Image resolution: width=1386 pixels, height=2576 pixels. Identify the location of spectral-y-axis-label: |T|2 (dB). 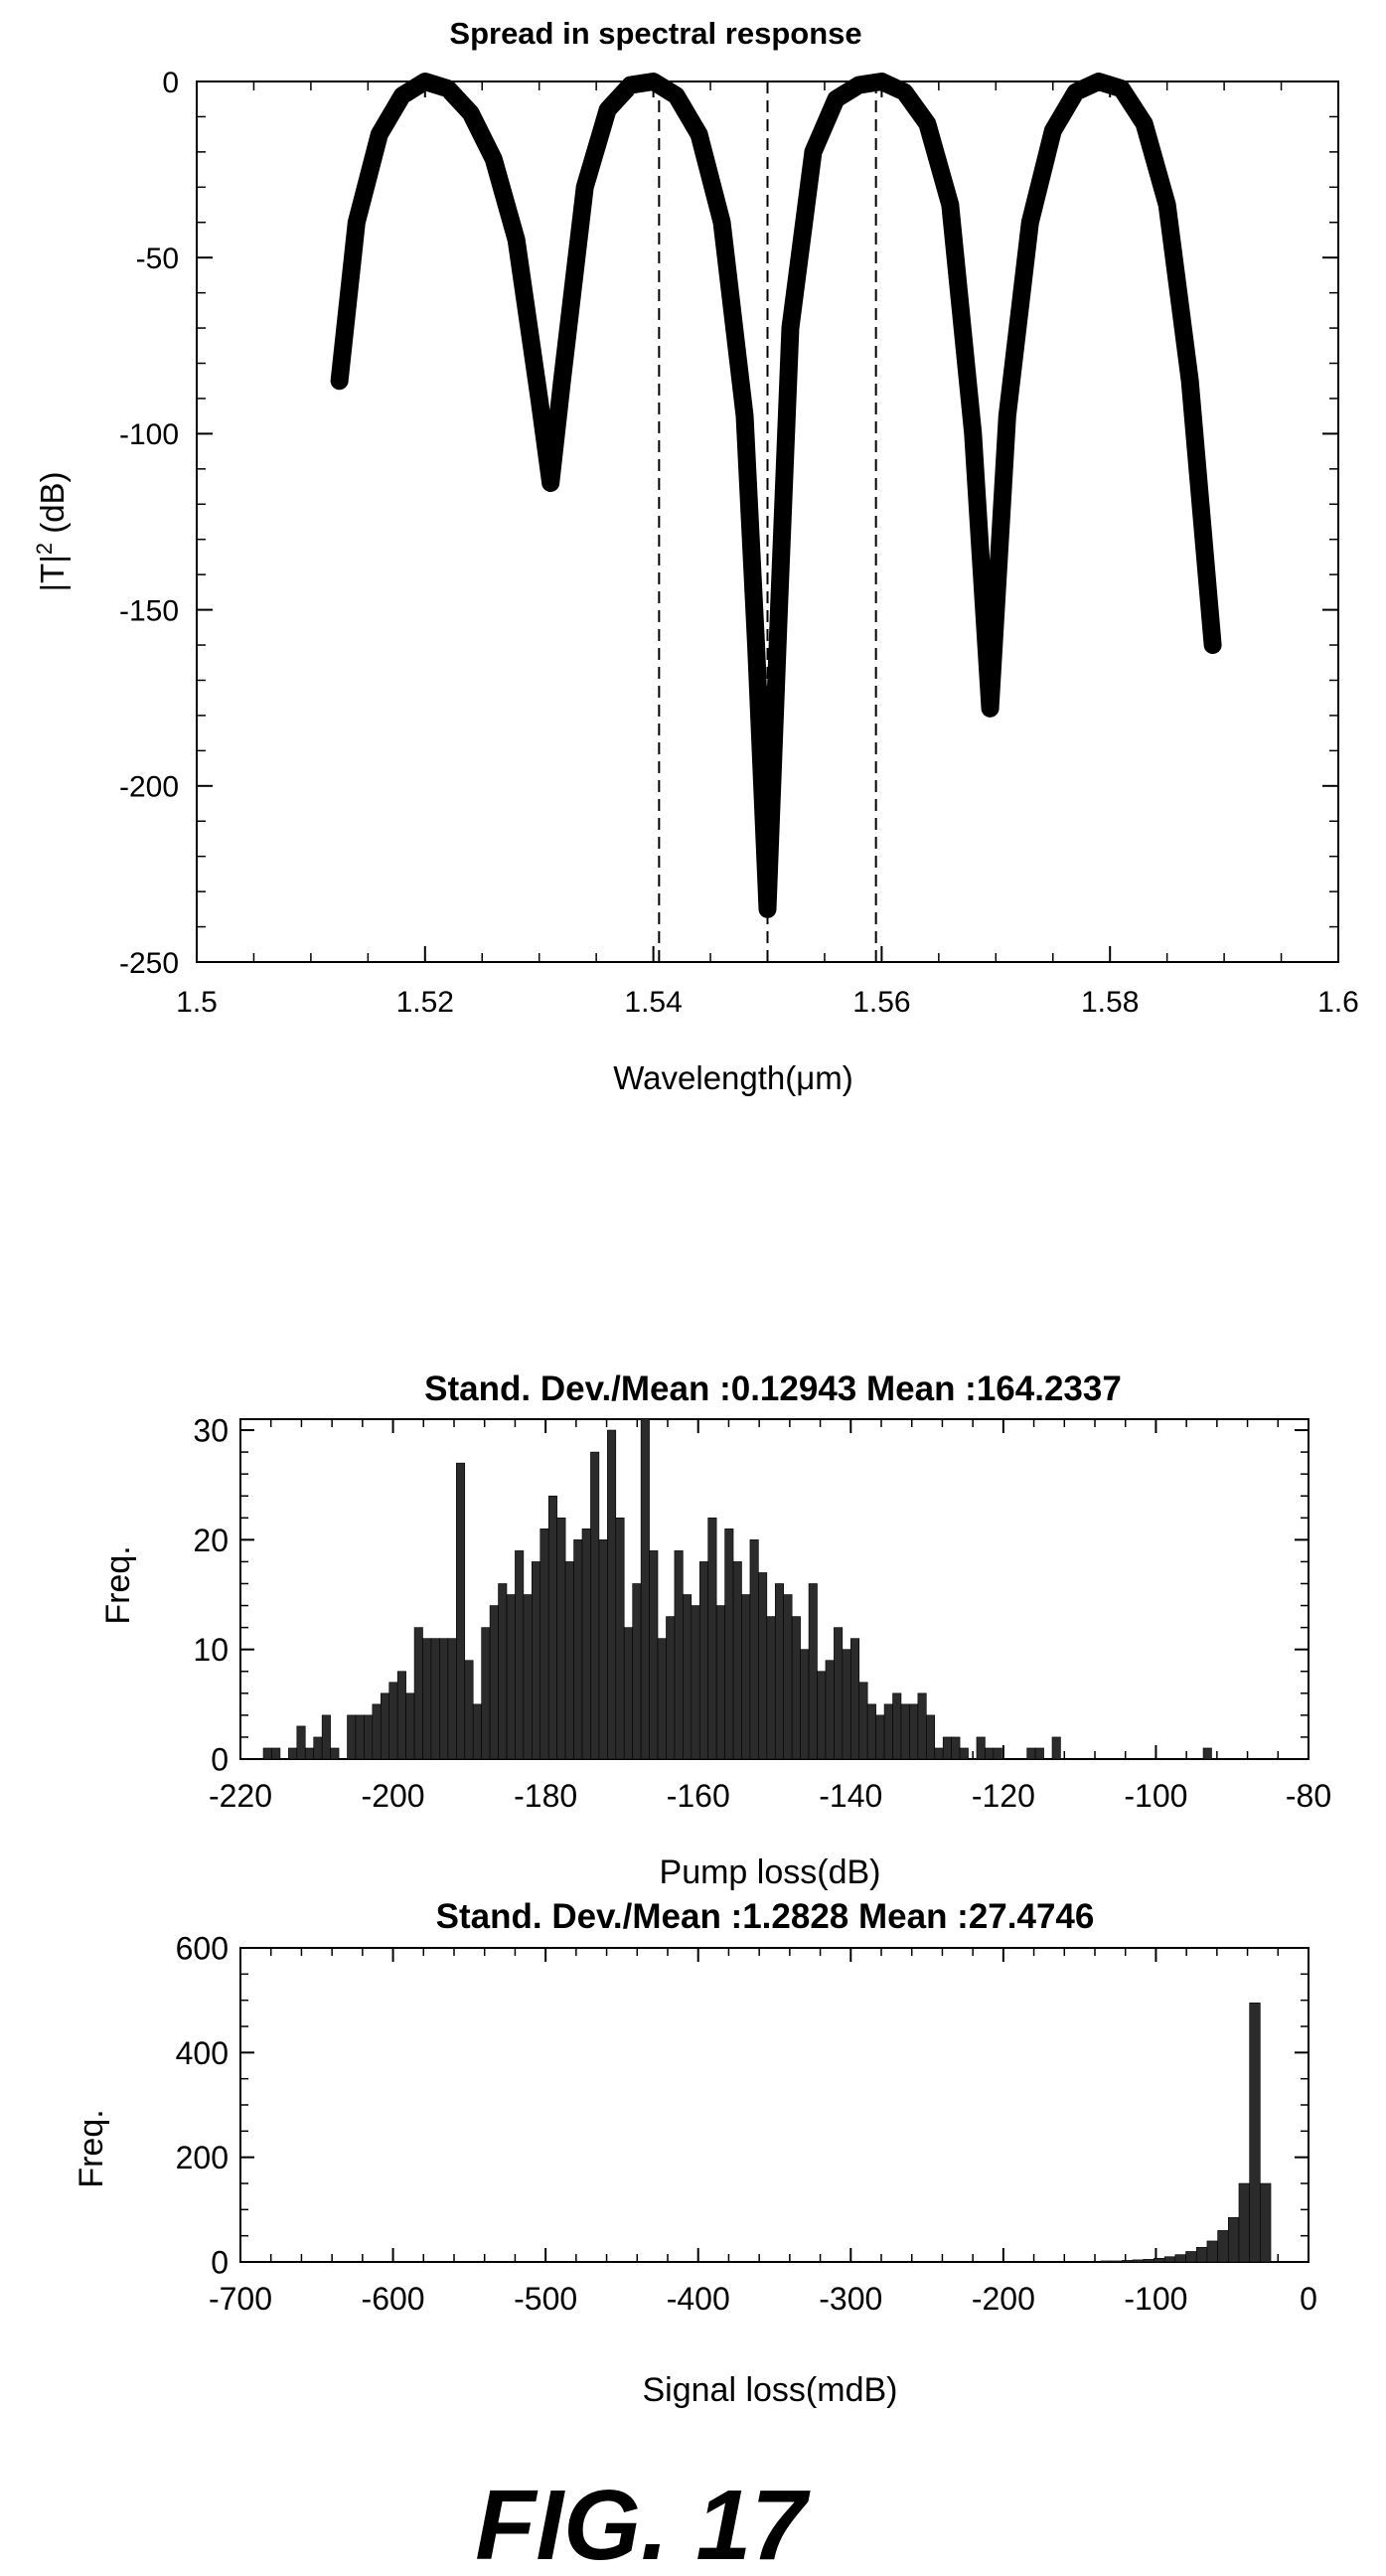
(51, 531).